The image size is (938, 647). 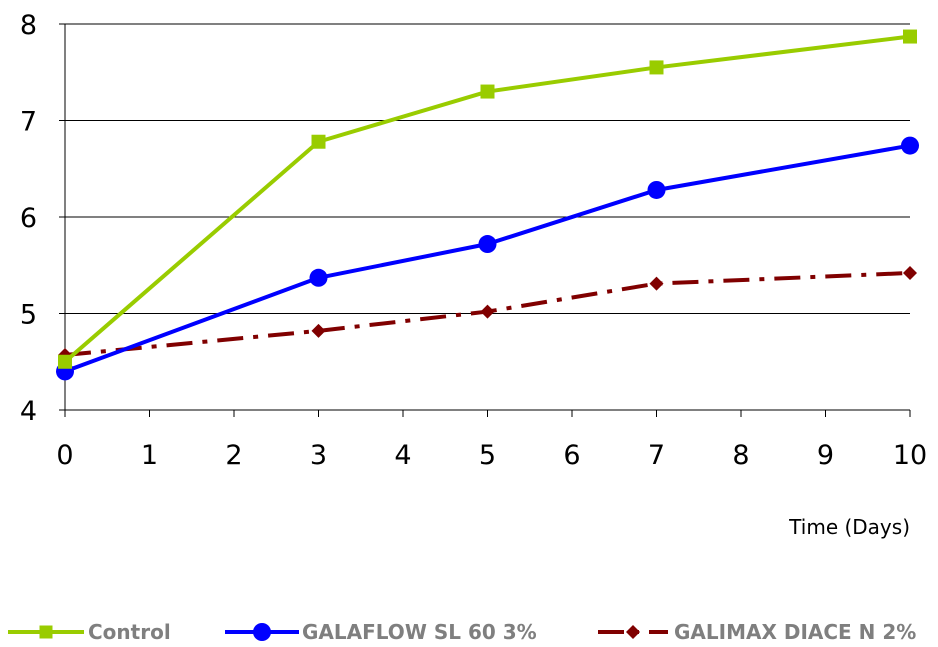 I want to click on x-tick-label: 9, so click(x=825, y=455).